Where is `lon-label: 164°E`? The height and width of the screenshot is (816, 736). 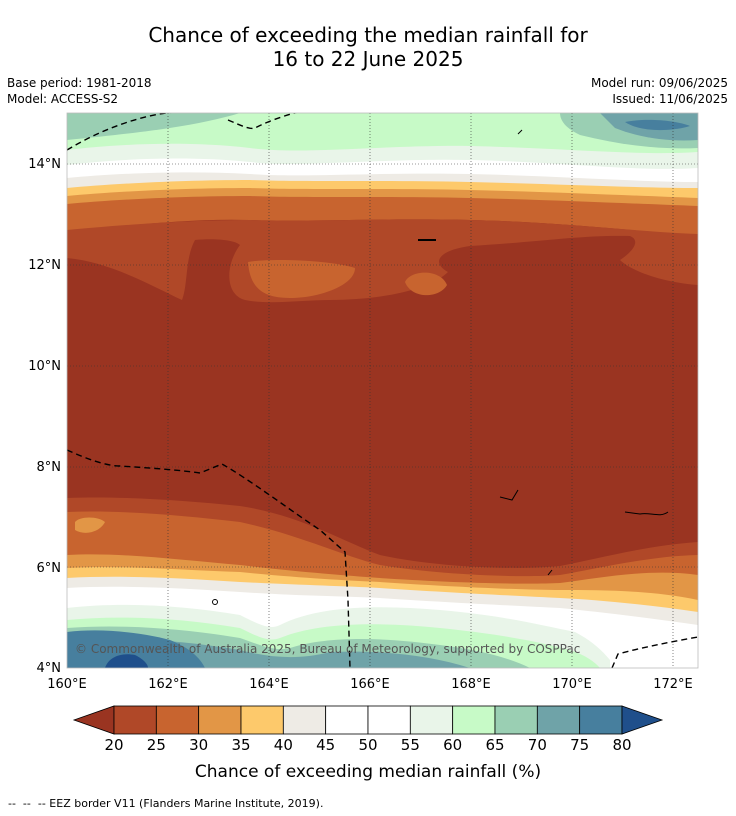 lon-label: 164°E is located at coordinates (269, 684).